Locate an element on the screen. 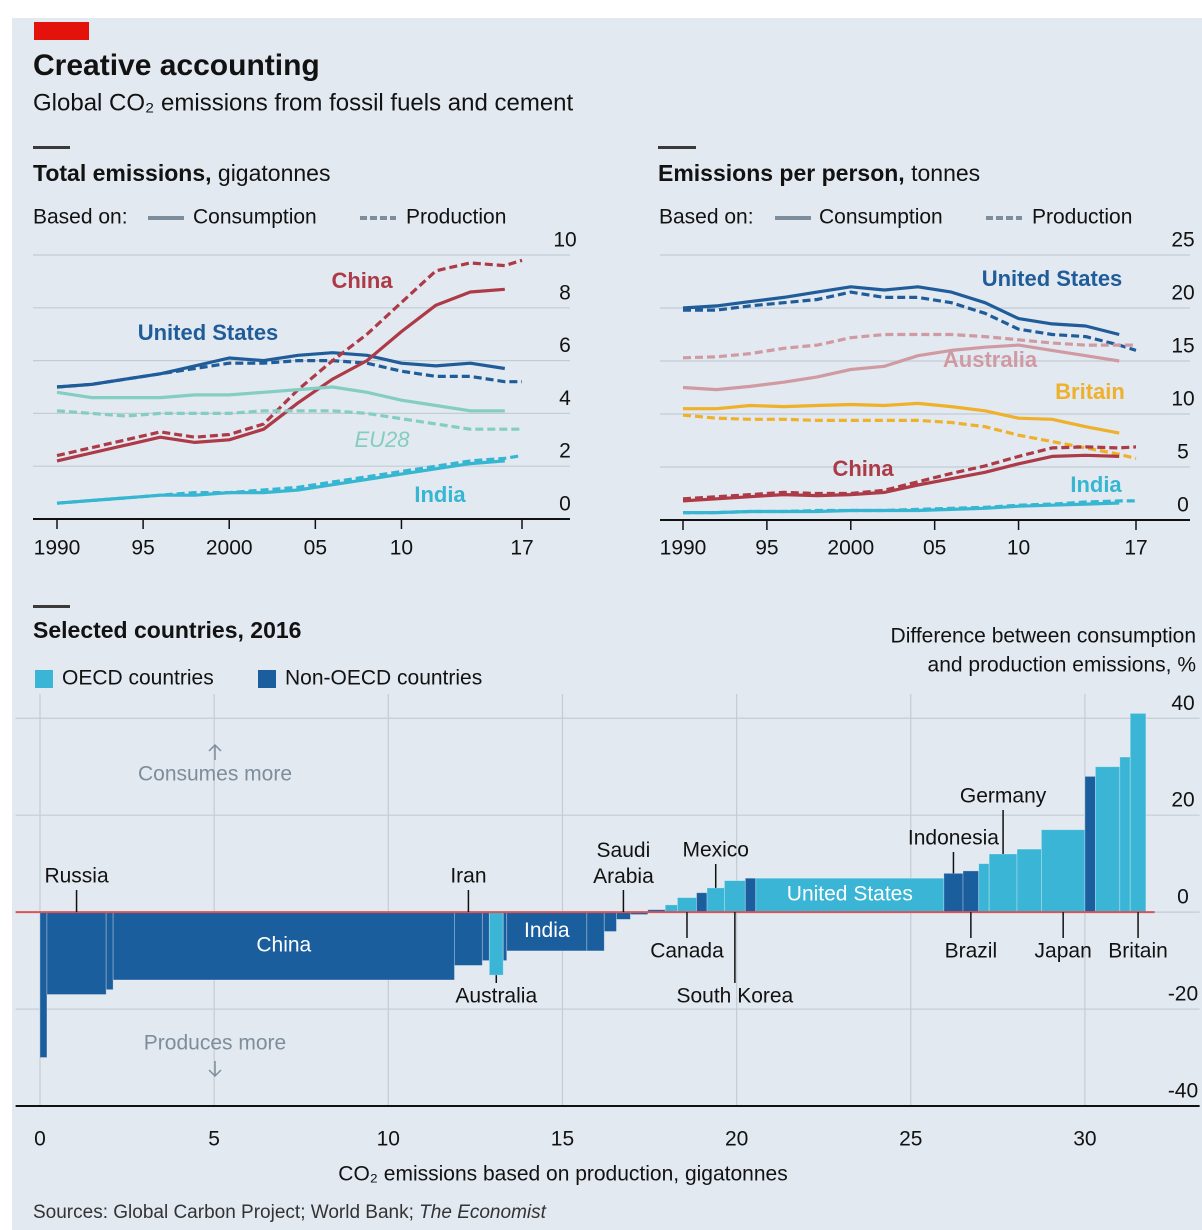  bar-label: Saudi Arabia is located at coordinates (623, 863).